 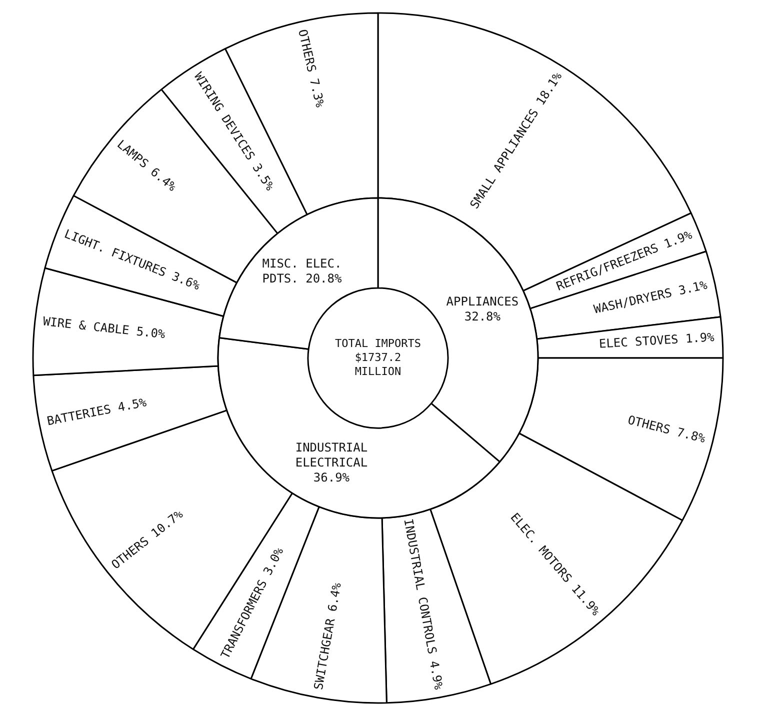 What do you see at coordinates (302, 271) in the screenshot?
I see `slice-label: MISC. ELEC. PDTS. 20.8%` at bounding box center [302, 271].